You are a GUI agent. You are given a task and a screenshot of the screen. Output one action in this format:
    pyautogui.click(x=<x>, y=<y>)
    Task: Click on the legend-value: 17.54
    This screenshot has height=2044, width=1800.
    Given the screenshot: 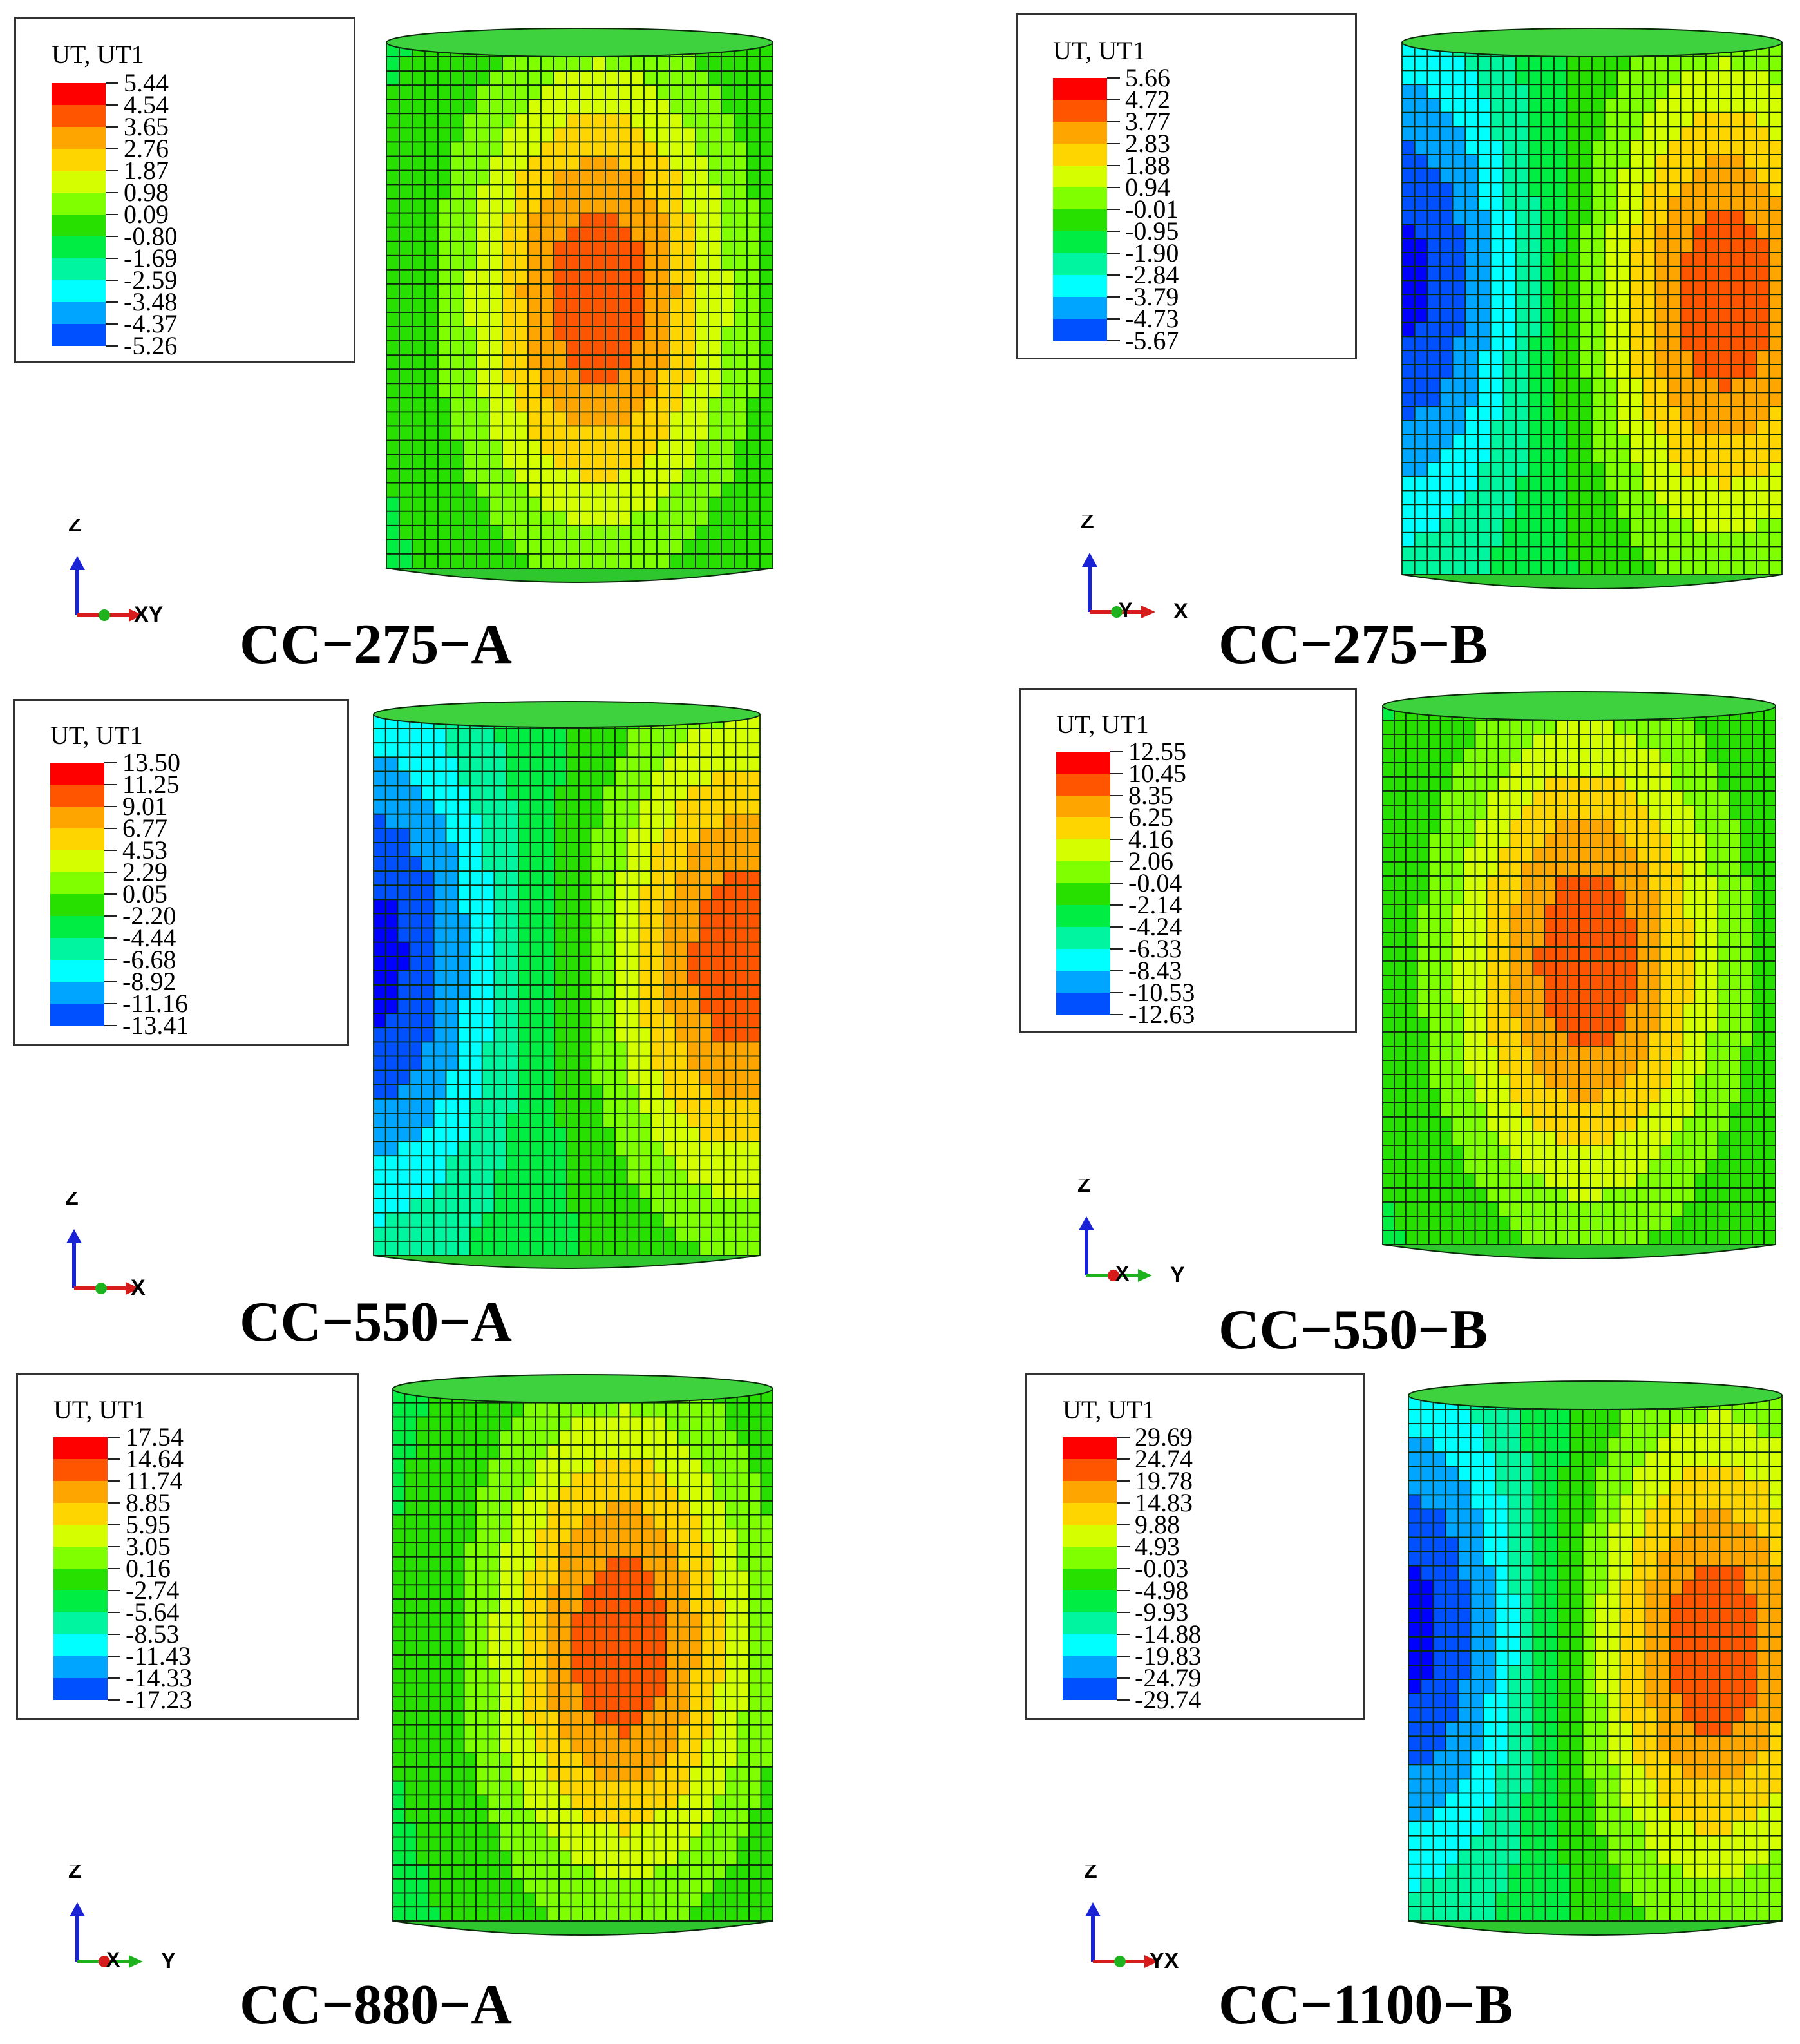 What is the action you would take?
    pyautogui.click(x=155, y=1437)
    